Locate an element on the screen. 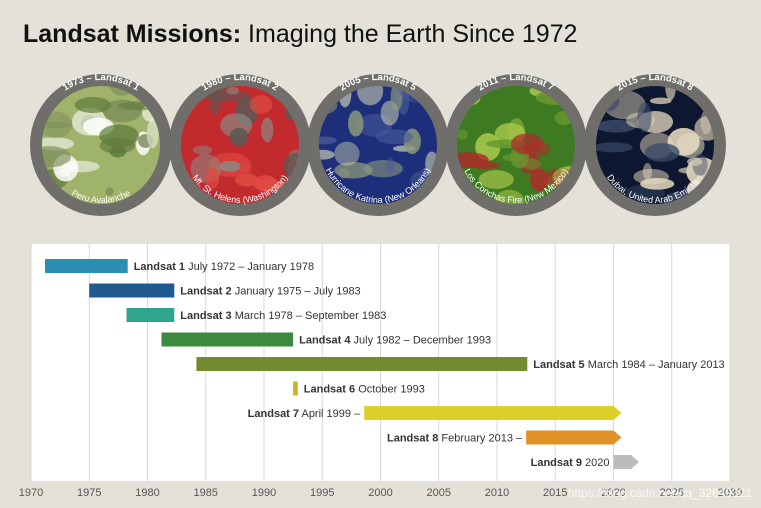 This screenshot has width=761, height=508. mission-dates: January 1975 – July 1983 is located at coordinates (296, 292).